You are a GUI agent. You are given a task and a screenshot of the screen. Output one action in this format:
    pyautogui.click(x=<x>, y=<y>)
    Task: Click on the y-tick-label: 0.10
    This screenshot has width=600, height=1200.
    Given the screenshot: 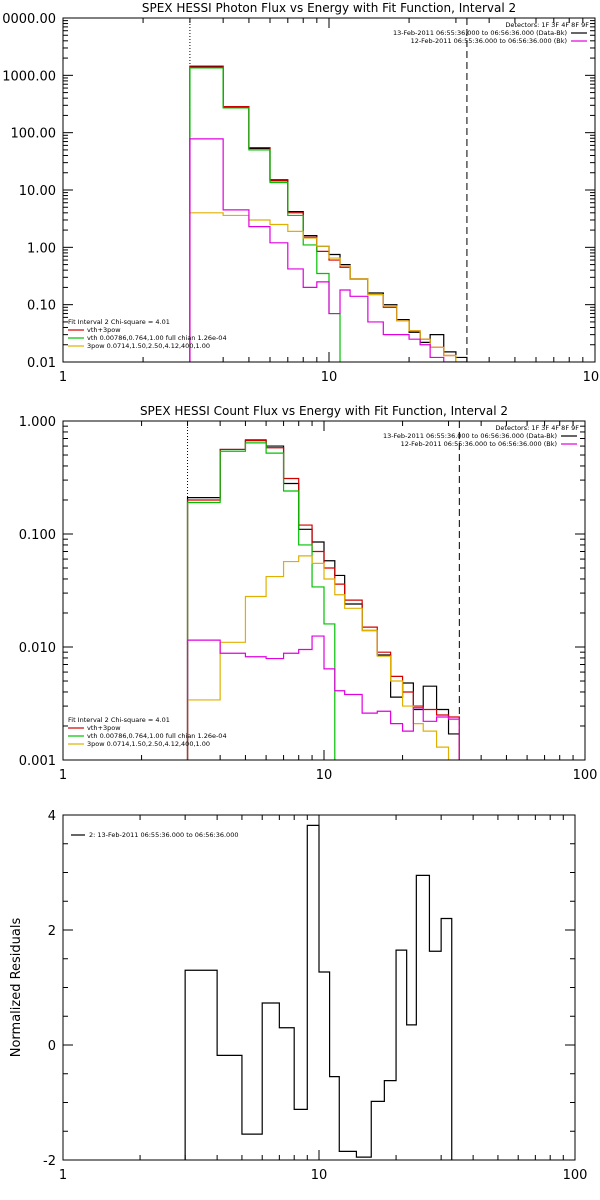 What is the action you would take?
    pyautogui.click(x=41, y=306)
    